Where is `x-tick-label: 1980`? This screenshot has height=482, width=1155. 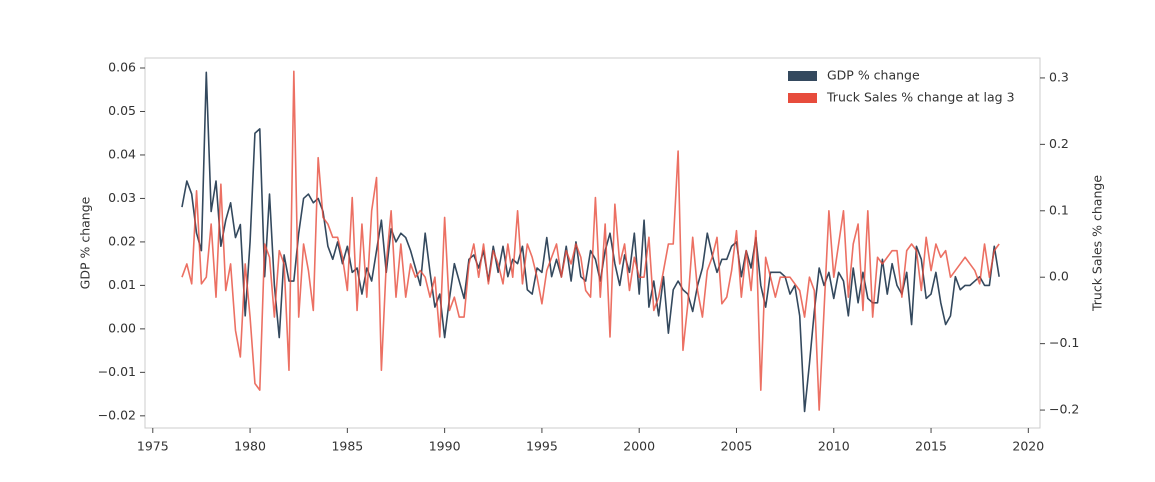 x-tick-label: 1980 is located at coordinates (250, 446).